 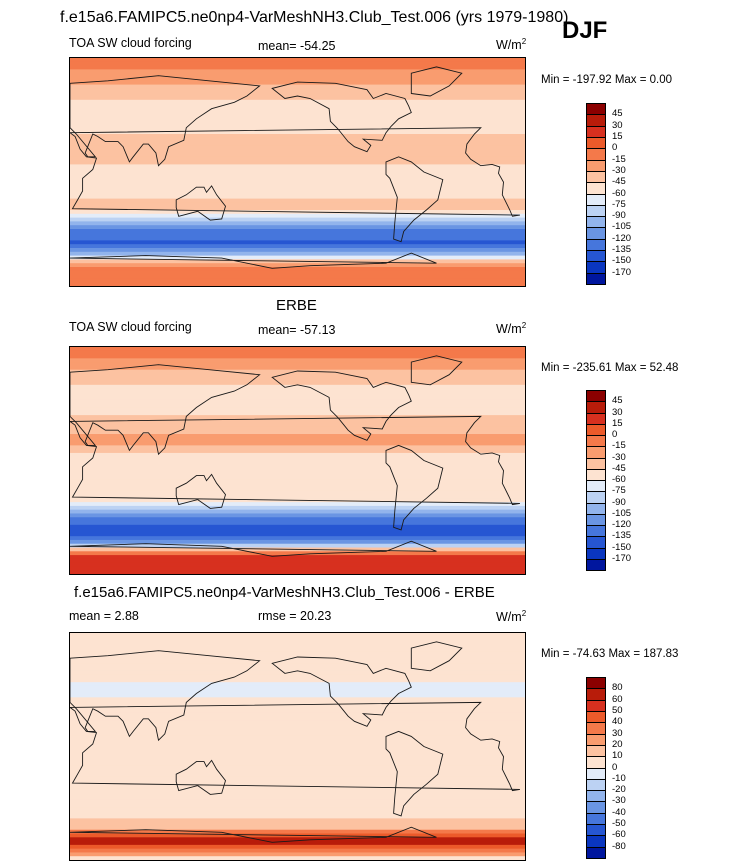 What do you see at coordinates (130, 43) in the screenshot?
I see `panel1-variable: TOA SW cloud forcing` at bounding box center [130, 43].